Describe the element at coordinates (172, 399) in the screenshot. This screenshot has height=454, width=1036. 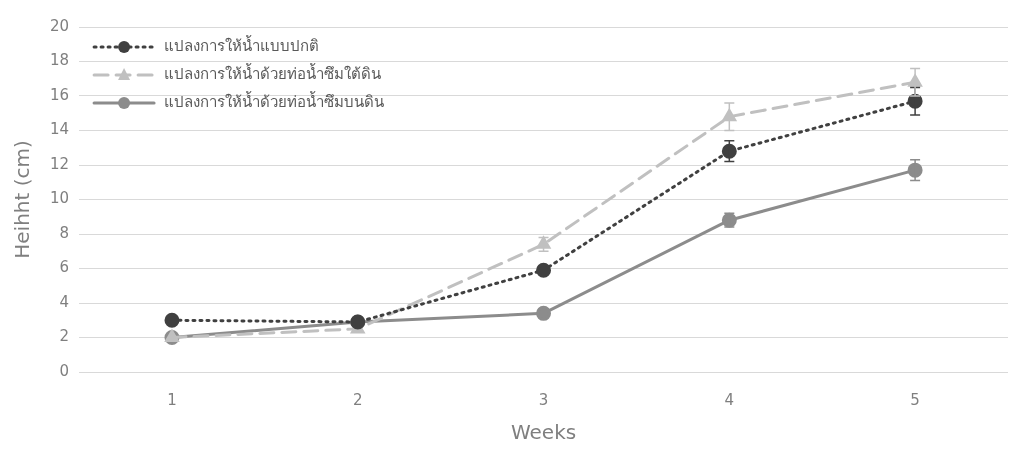
I see `x-tick-label: 1` at that location.